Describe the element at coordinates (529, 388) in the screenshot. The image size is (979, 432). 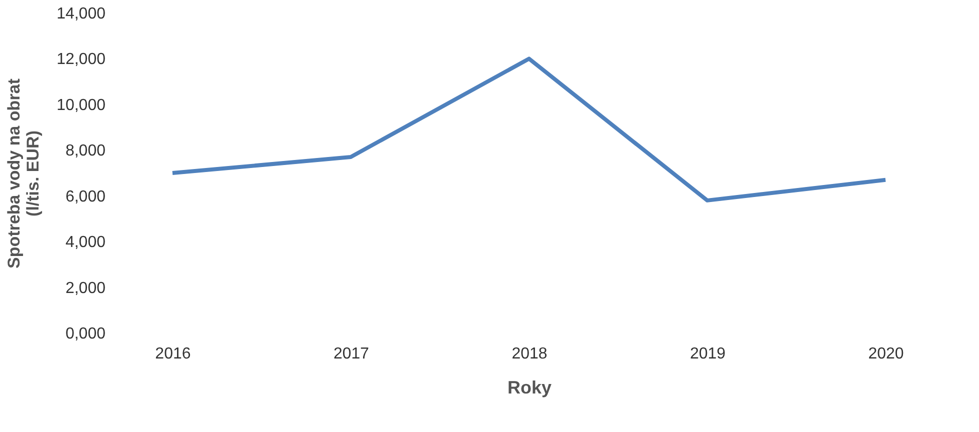
I see `x-axis-title: Roky` at that location.